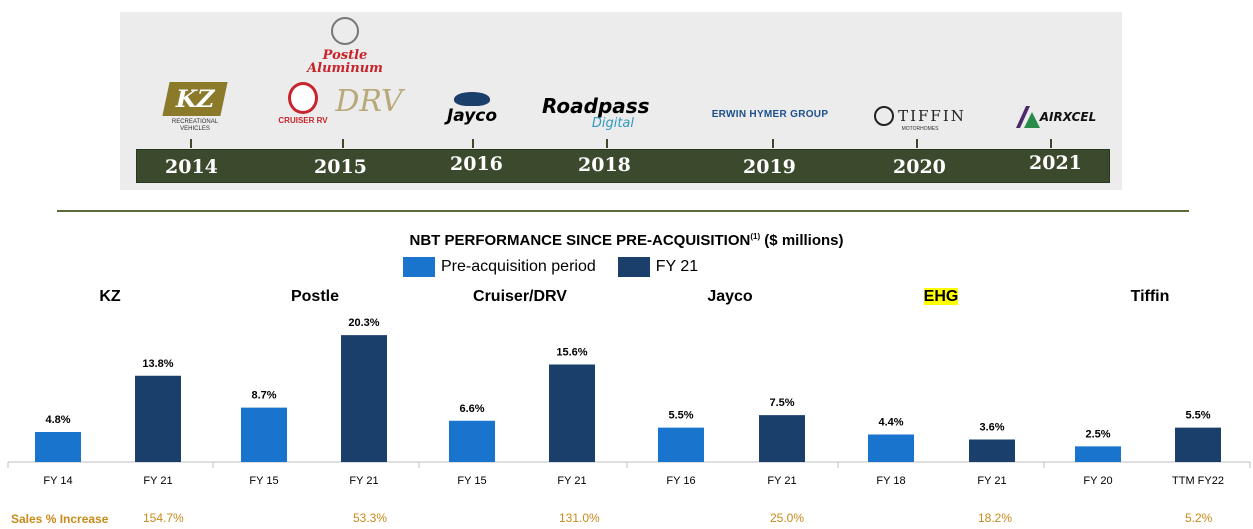  I want to click on timeline-bar: 2014 2015 2016 2018 2019 2020 2021, so click(623, 166).